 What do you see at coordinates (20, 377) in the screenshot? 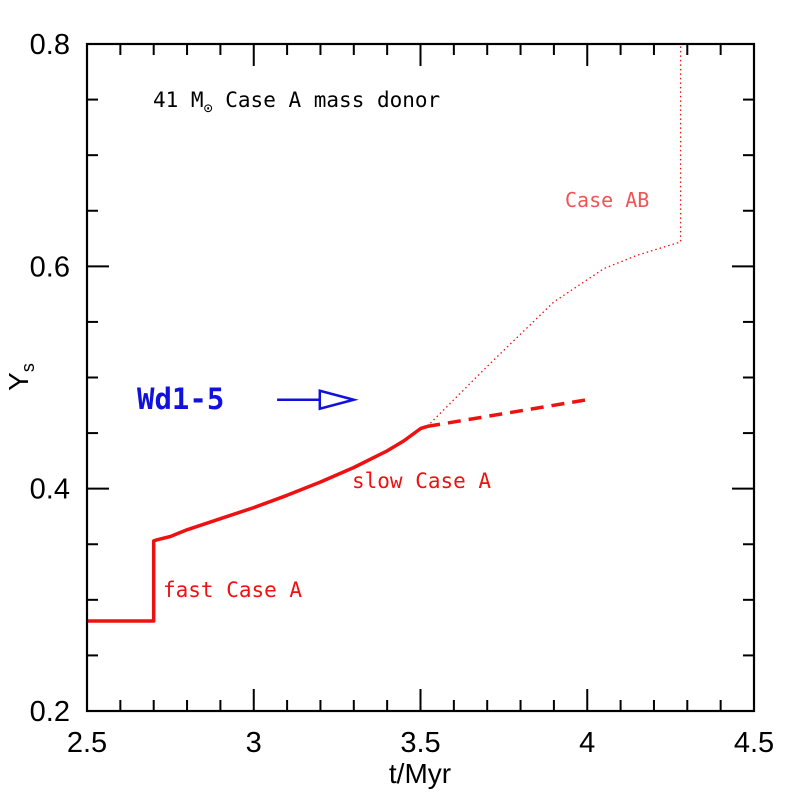
I see `y-axis-label: Ys` at bounding box center [20, 377].